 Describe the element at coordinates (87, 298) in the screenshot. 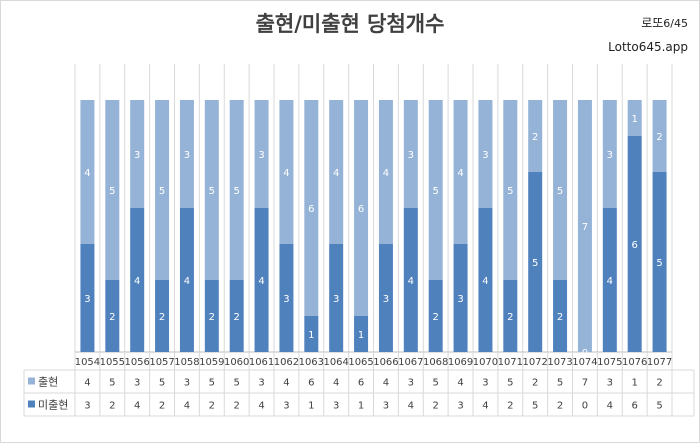

I see `bar-1054-misschul` at that location.